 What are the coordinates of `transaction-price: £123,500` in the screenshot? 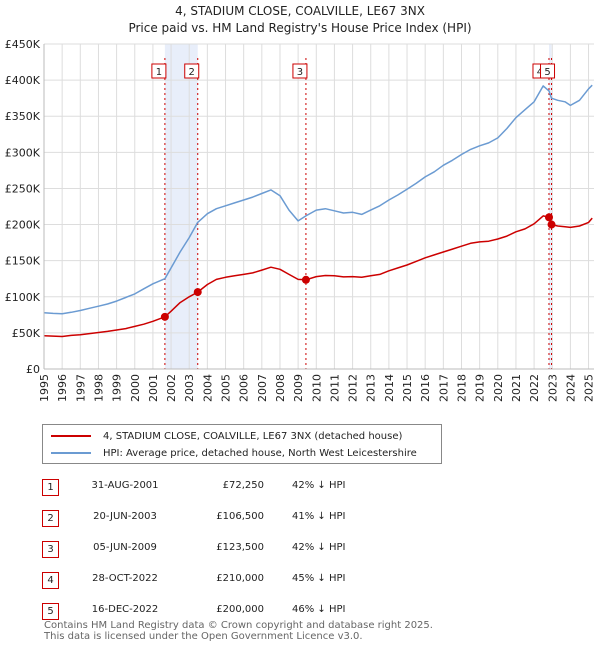 It's located at (240, 547).